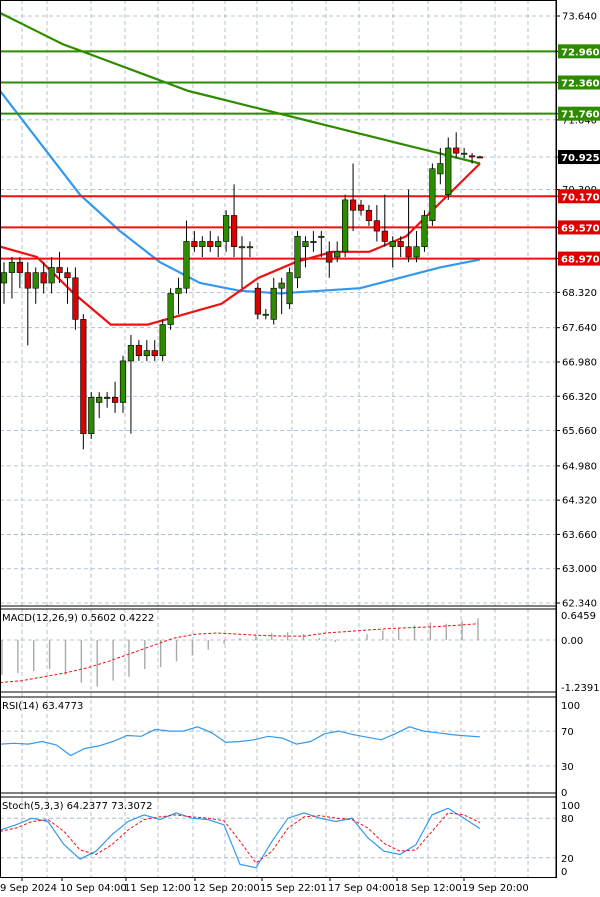 The image size is (600, 897). Describe the element at coordinates (580, 688) in the screenshot. I see `macd-tick-label: -1.2391` at that location.